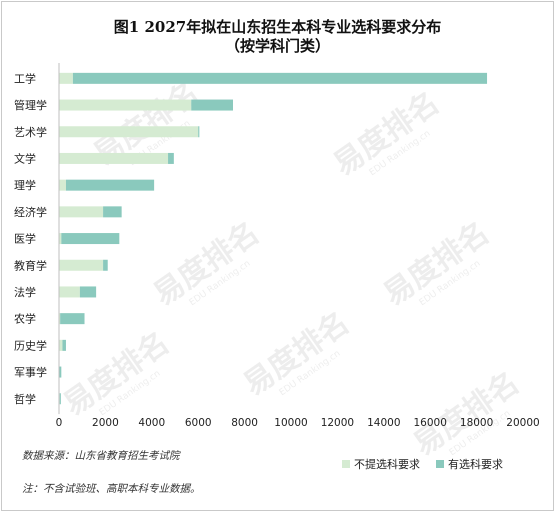 Image resolution: width=555 pixels, height=513 pixels. What do you see at coordinates (25, 158) in the screenshot?
I see `category-label: 文学` at bounding box center [25, 158].